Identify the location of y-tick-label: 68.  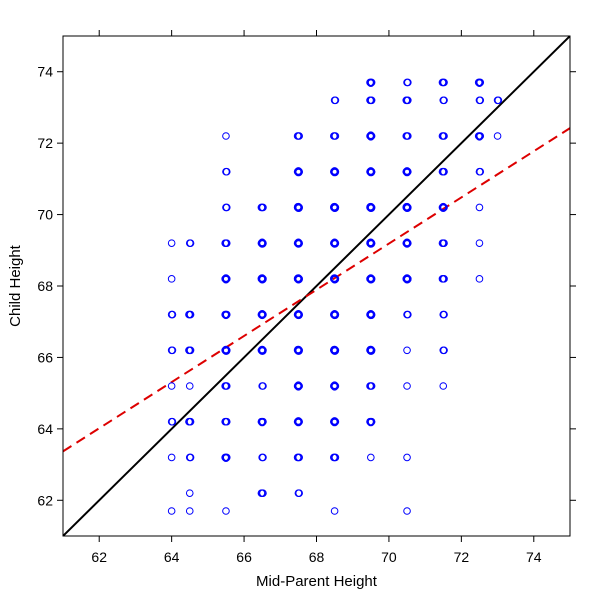
(45, 286).